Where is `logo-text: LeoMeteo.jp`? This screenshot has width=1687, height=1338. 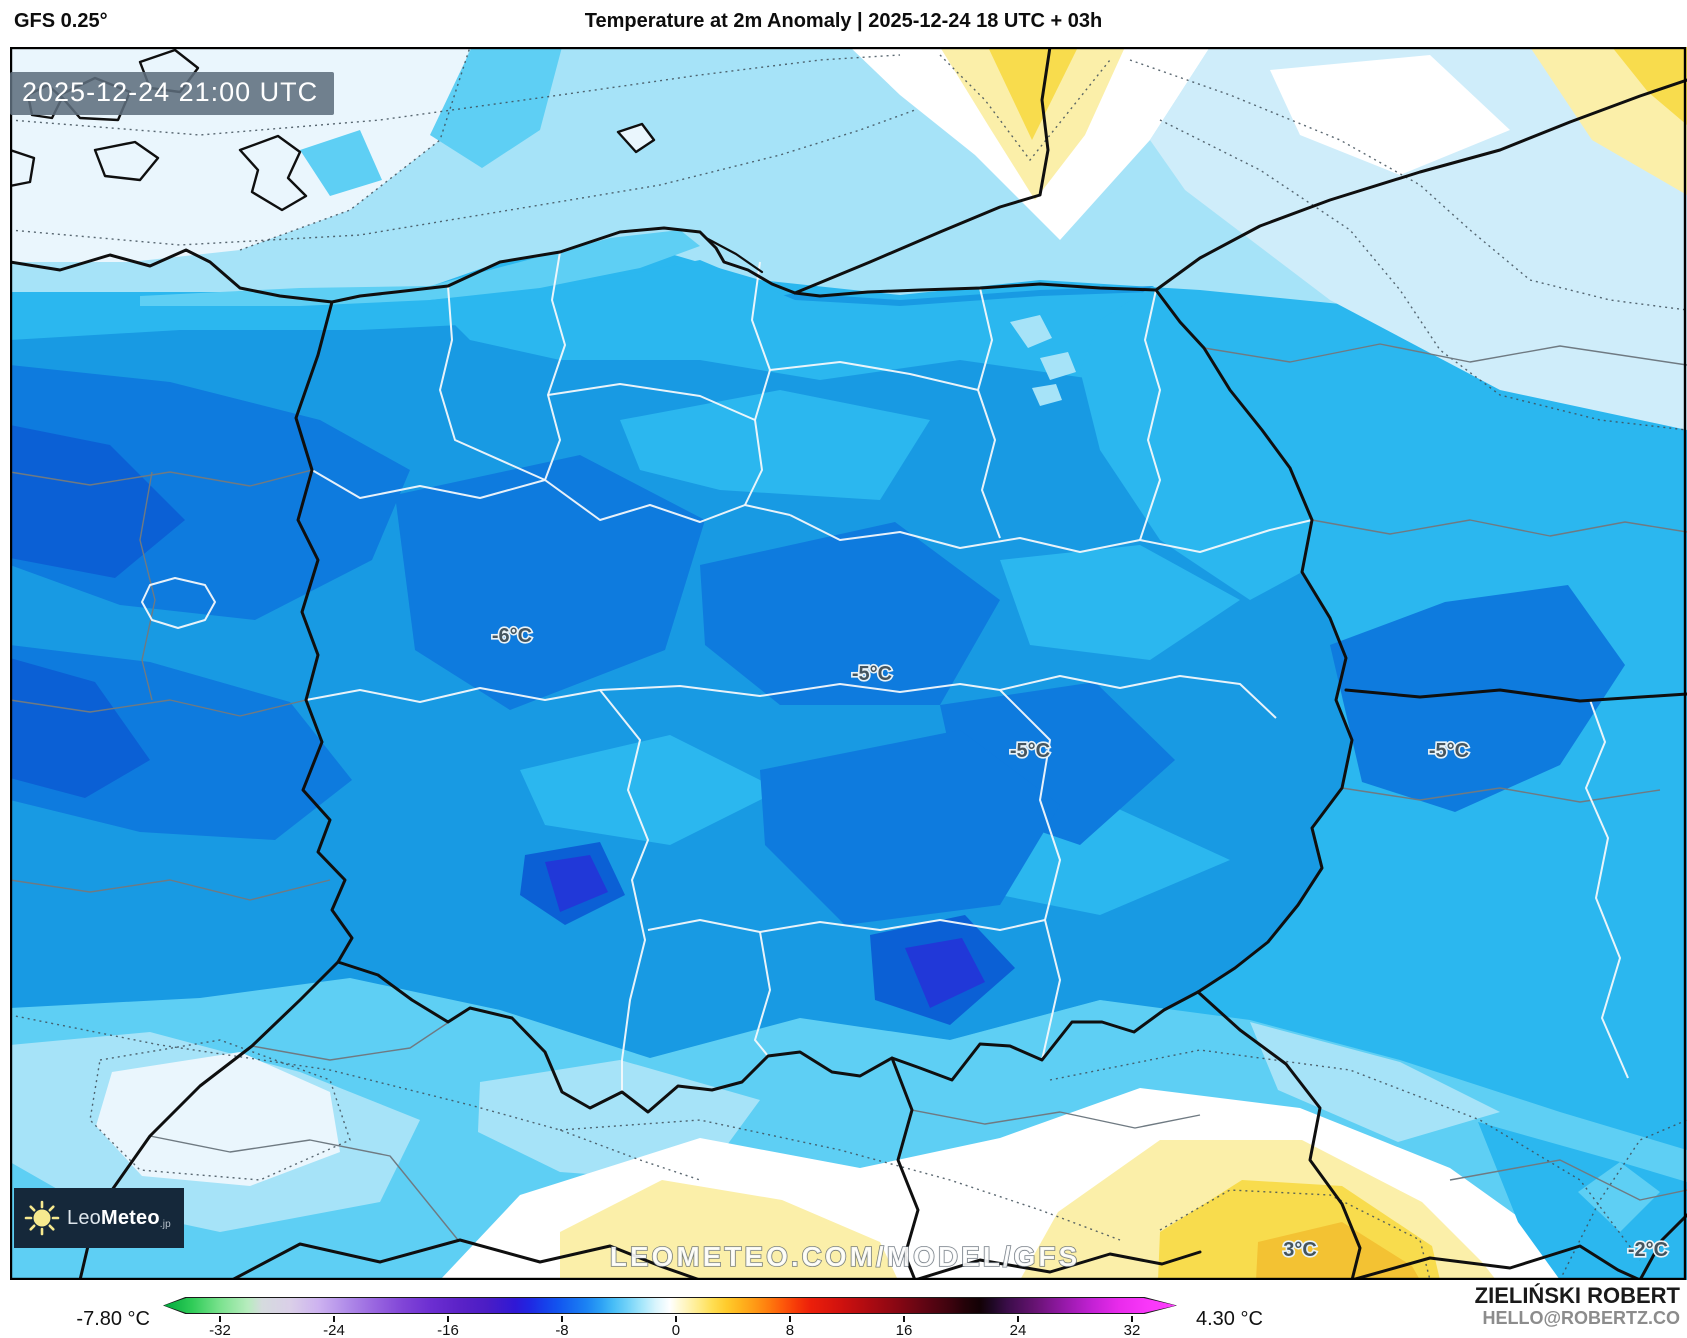 logo-text: LeoMeteo.jp is located at coordinates (119, 1218).